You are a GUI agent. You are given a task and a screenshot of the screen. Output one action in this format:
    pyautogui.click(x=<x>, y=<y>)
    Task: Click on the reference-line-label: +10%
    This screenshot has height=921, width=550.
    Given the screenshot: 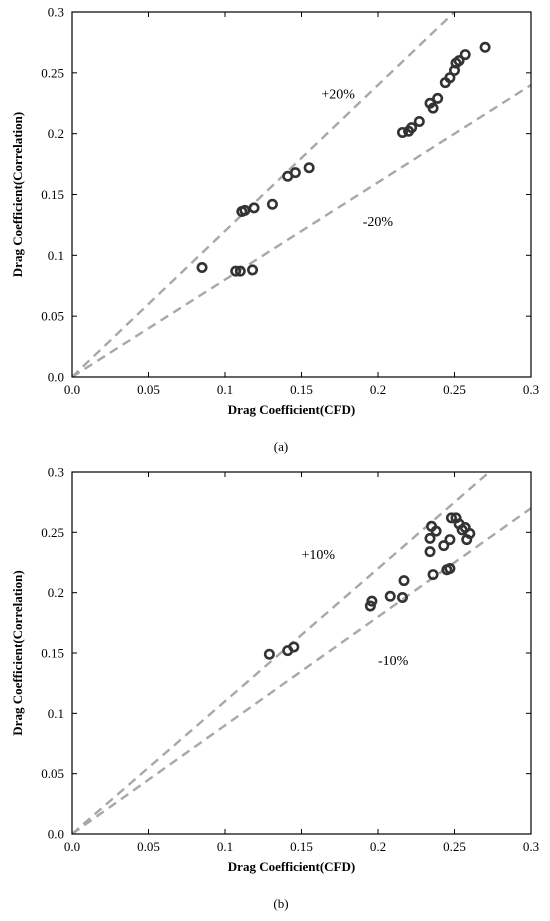 What is the action you would take?
    pyautogui.click(x=319, y=555)
    